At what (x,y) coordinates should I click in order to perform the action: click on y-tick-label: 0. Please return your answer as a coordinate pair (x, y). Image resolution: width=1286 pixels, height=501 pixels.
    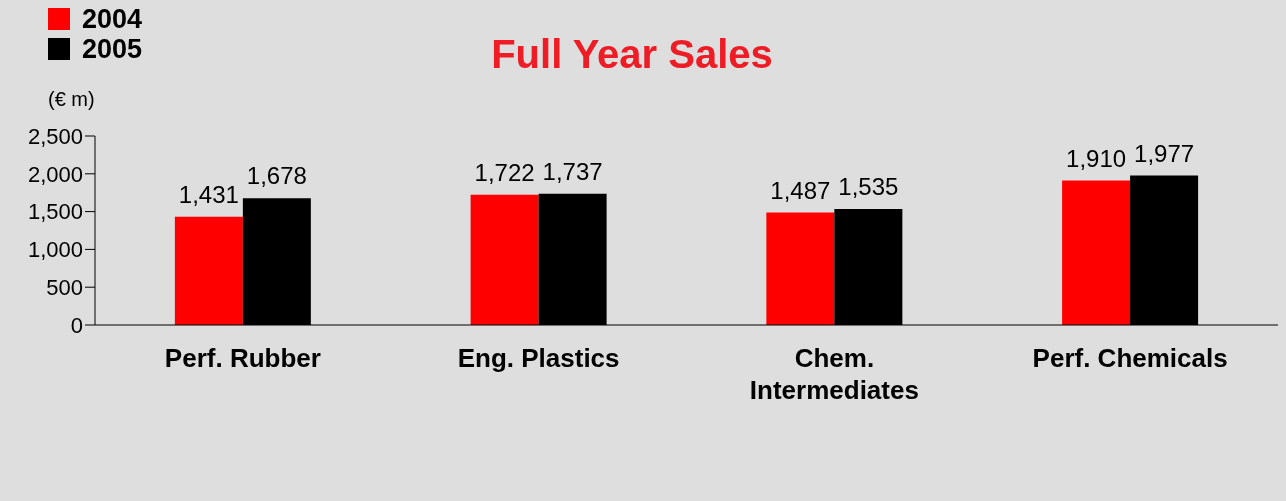
    Looking at the image, I should click on (76, 325).